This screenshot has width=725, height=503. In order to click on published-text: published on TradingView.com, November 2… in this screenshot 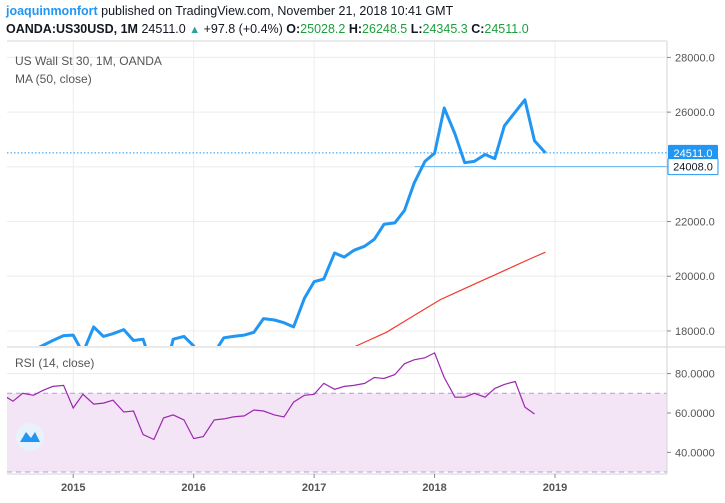, I will do `click(277, 11)`.